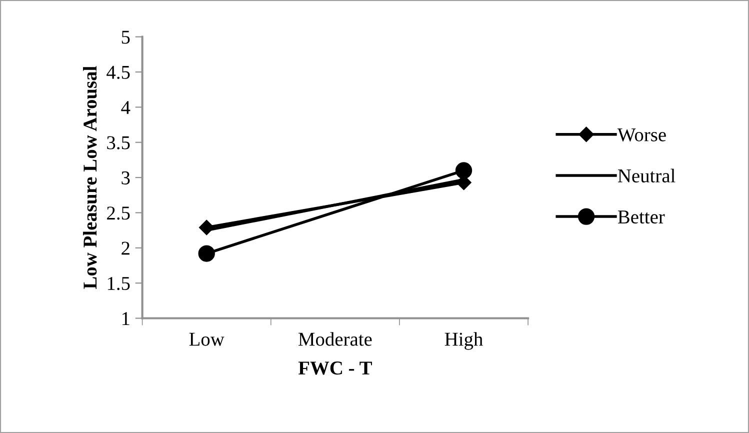 This screenshot has width=749, height=433. What do you see at coordinates (119, 283) in the screenshot?
I see `y-tick-label: 1.5` at bounding box center [119, 283].